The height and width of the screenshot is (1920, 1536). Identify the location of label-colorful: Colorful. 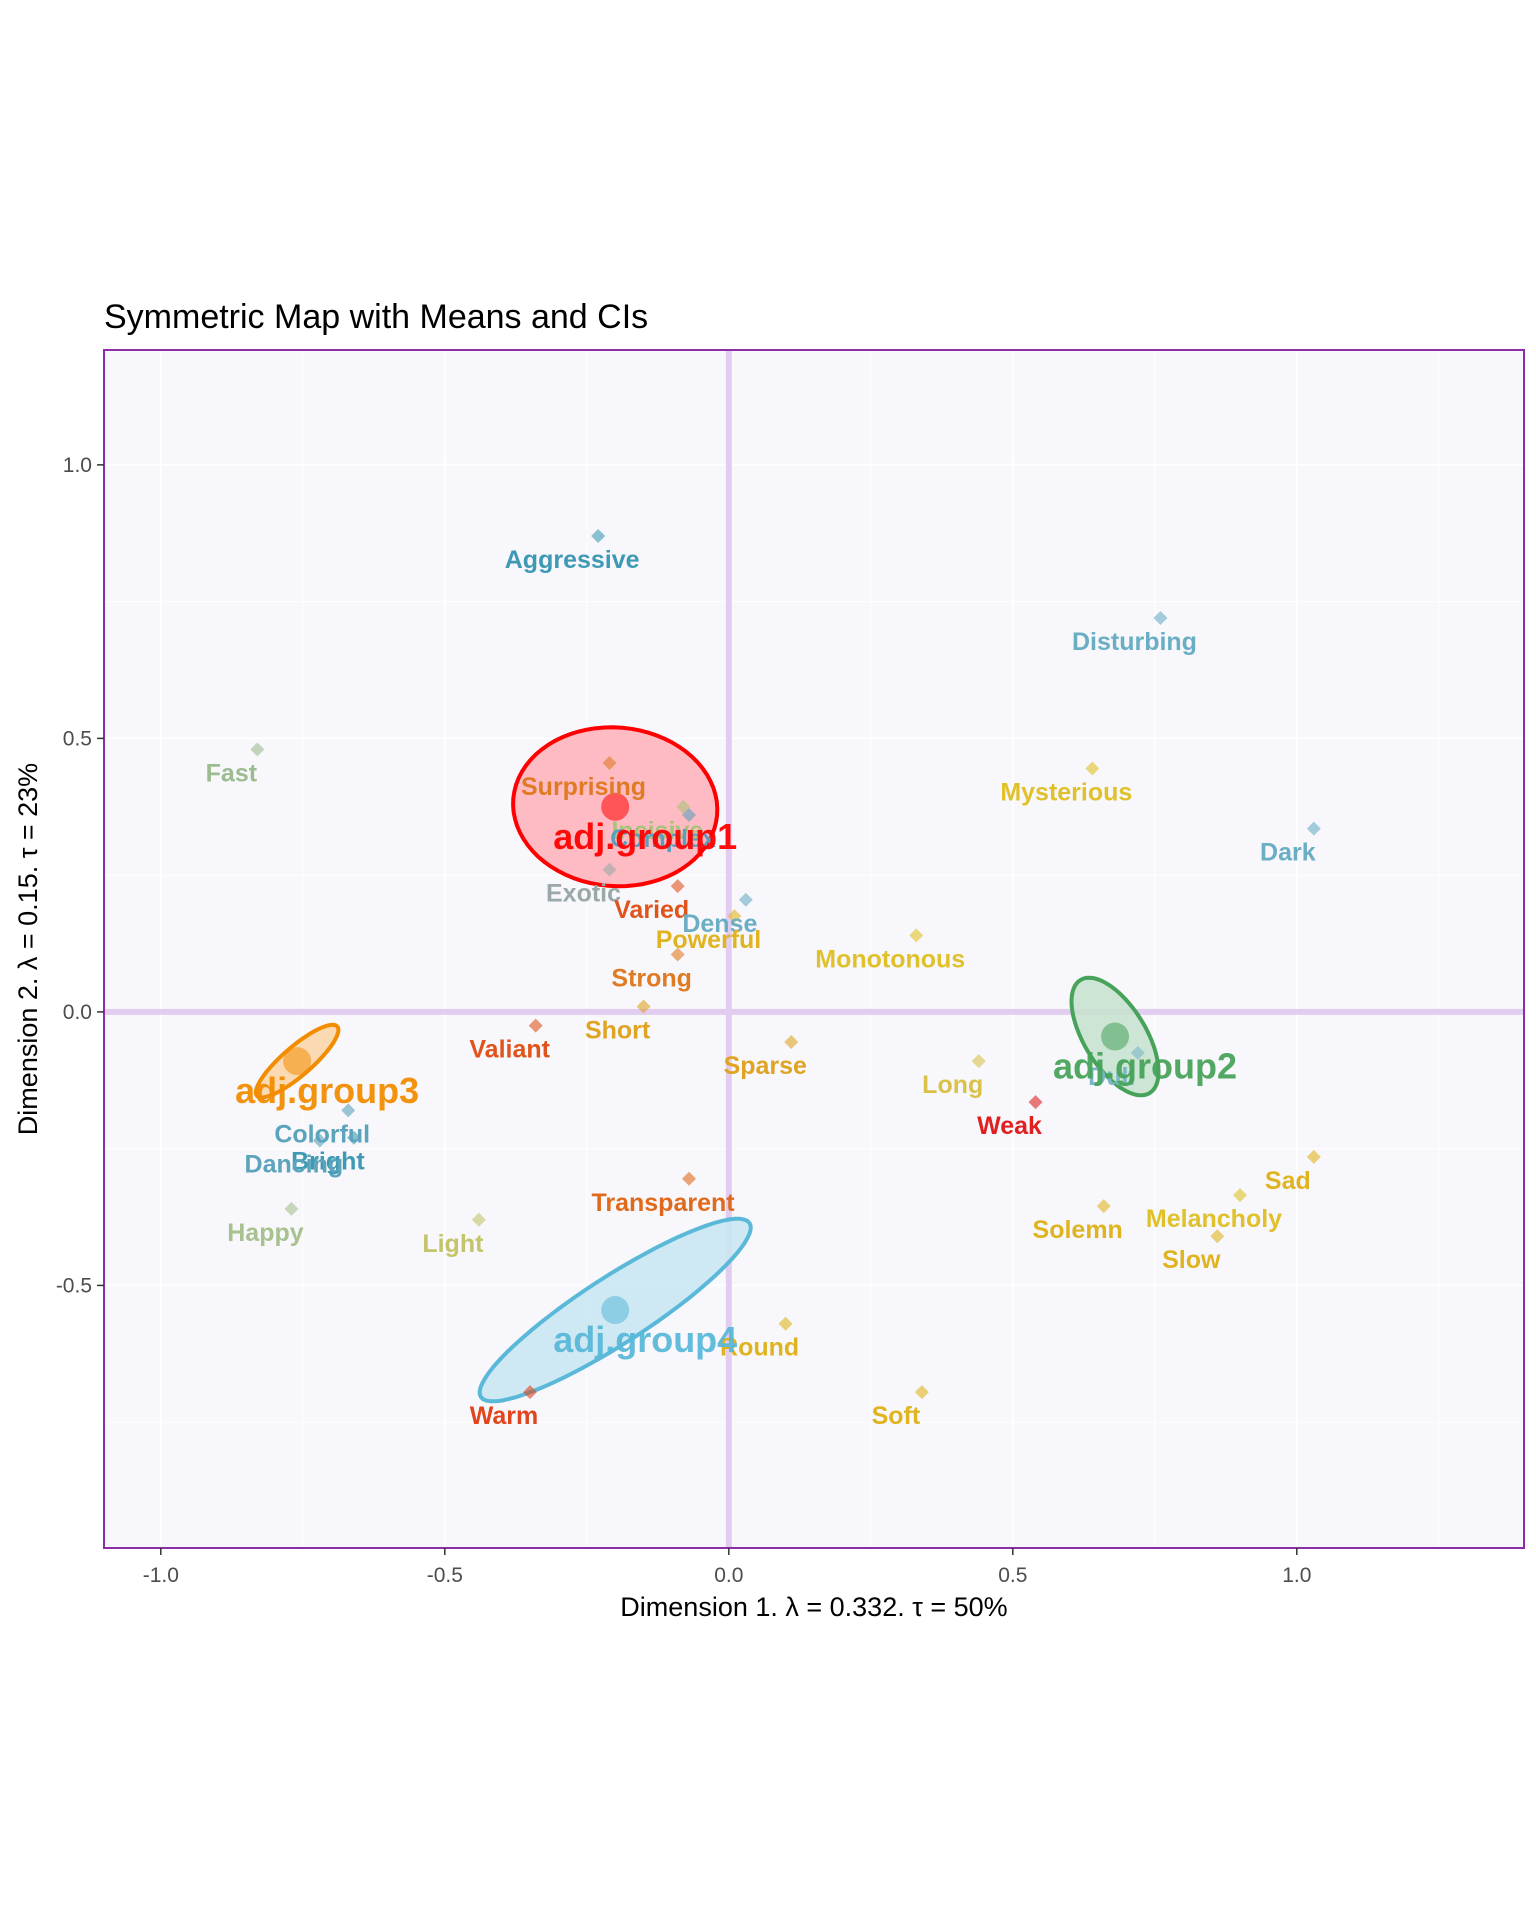
(322, 1134).